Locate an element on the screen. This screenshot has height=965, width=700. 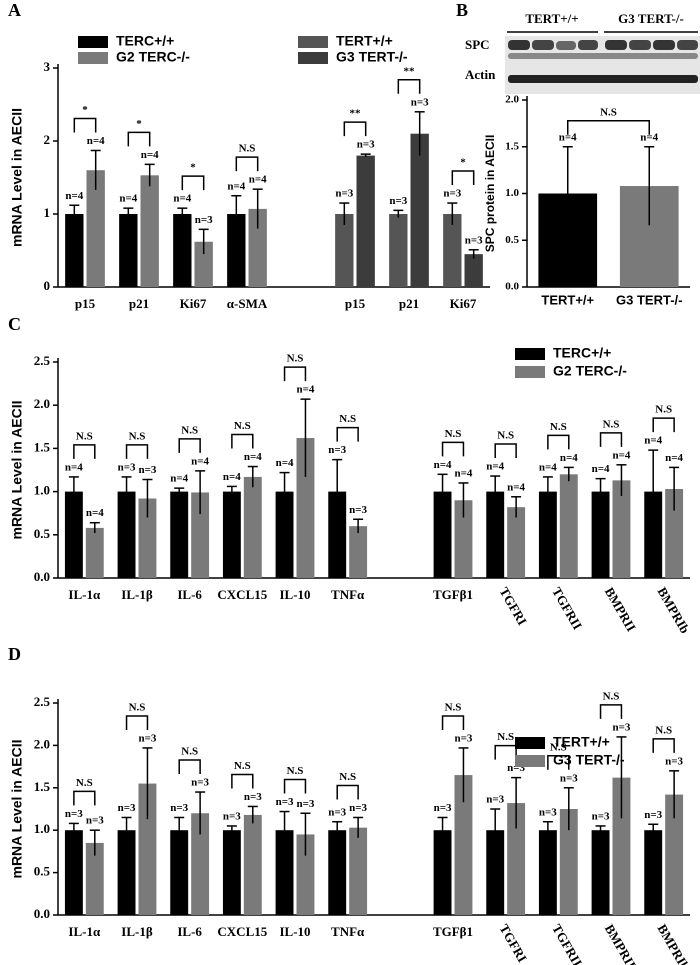
significance-label: ** is located at coordinates (410, 71).